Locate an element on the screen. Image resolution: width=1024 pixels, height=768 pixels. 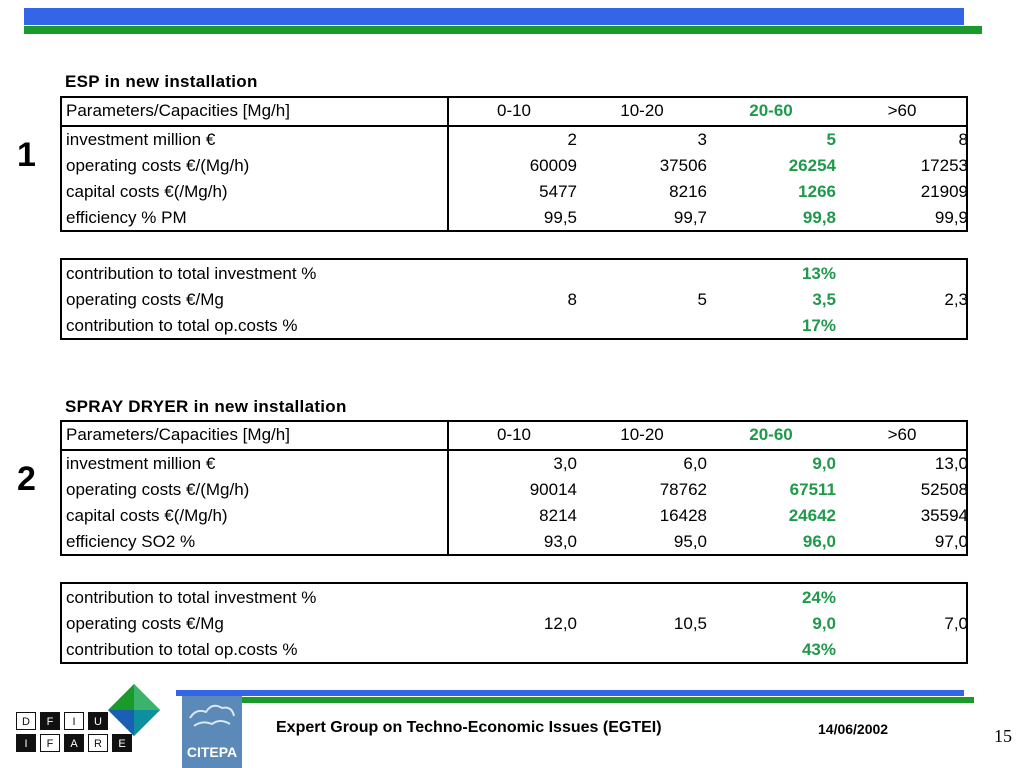
value-cell: 99,8 is located at coordinates (819, 217).